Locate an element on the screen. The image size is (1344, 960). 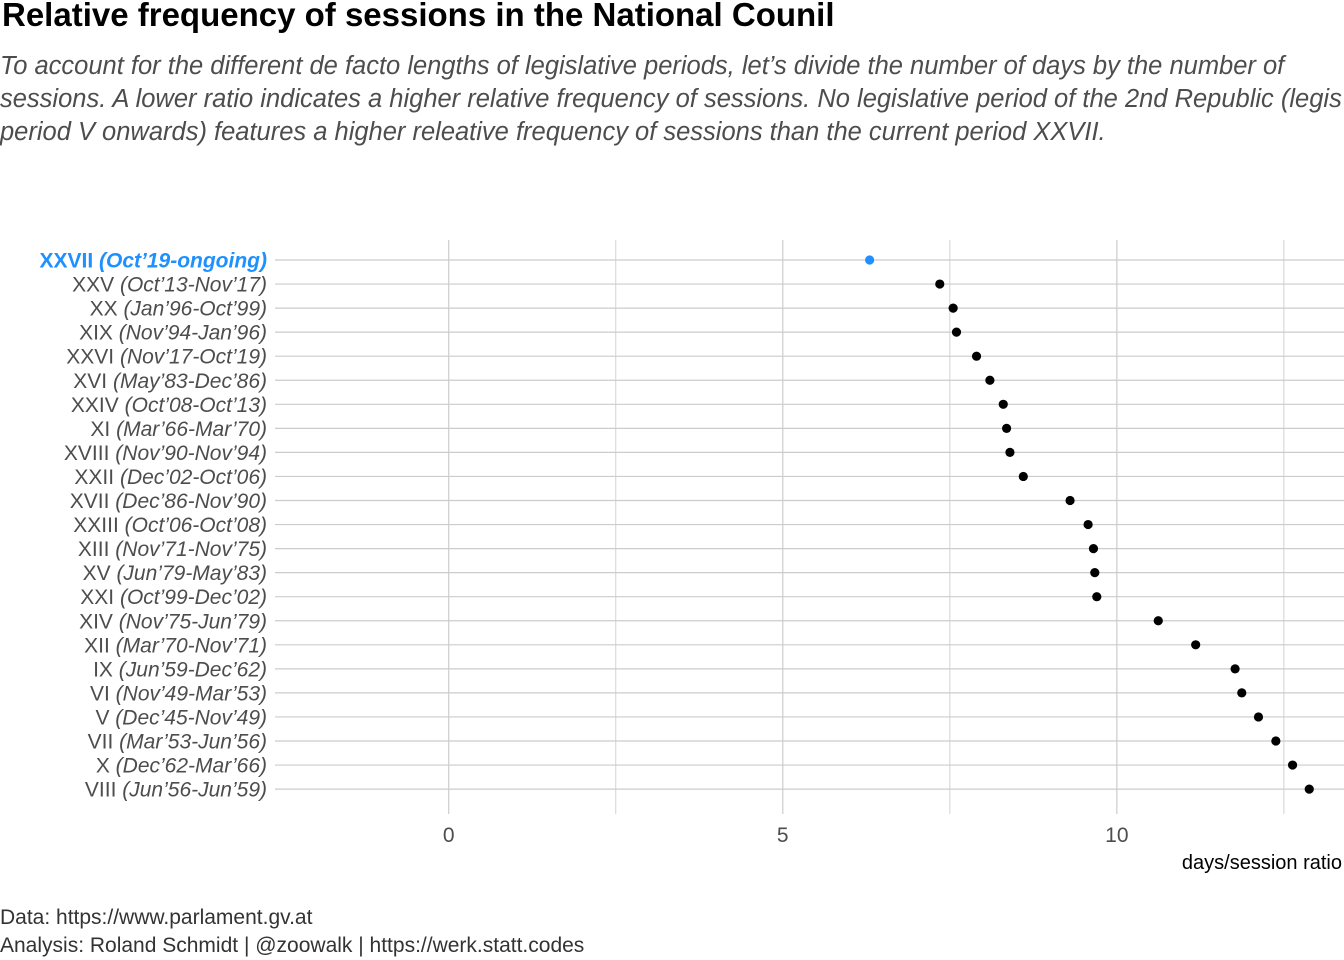
y-tick-label: XVIII (Nov’90-Nov’94) is located at coordinates (165, 453).